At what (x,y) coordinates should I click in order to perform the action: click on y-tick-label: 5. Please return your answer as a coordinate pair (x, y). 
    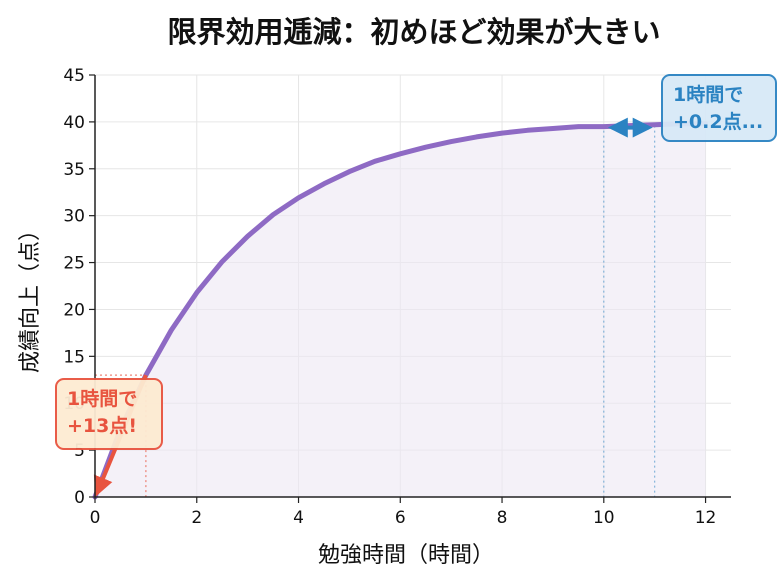
    Looking at the image, I should click on (79, 451).